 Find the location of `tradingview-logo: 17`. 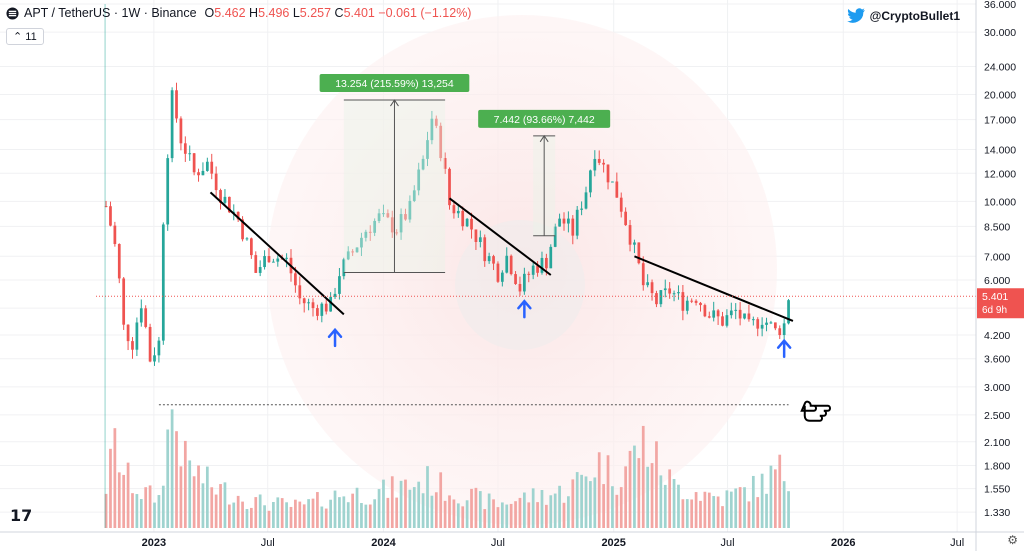

tradingview-logo: 17 is located at coordinates (21, 515).